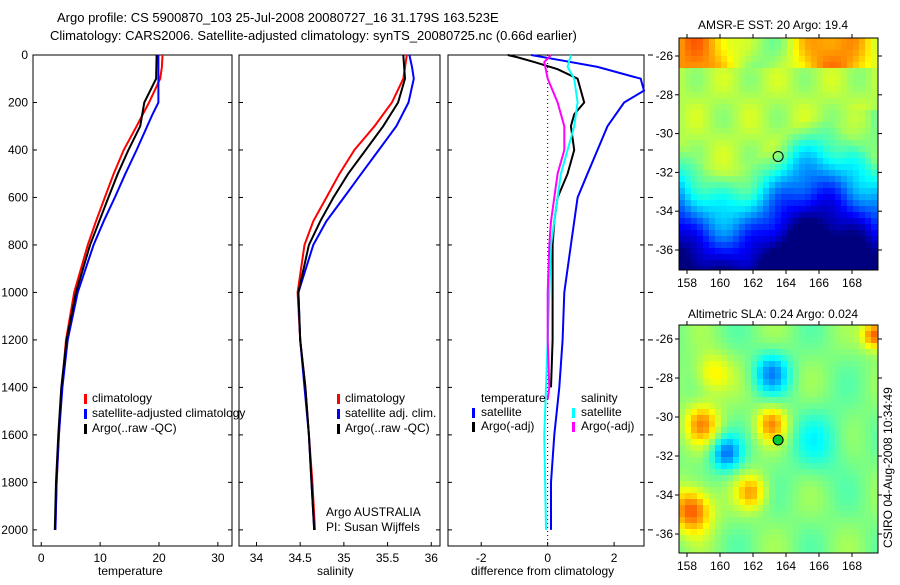 Image resolution: width=900 pixels, height=585 pixels. What do you see at coordinates (18, 102) in the screenshot?
I see `y-tick-label: 200` at bounding box center [18, 102].